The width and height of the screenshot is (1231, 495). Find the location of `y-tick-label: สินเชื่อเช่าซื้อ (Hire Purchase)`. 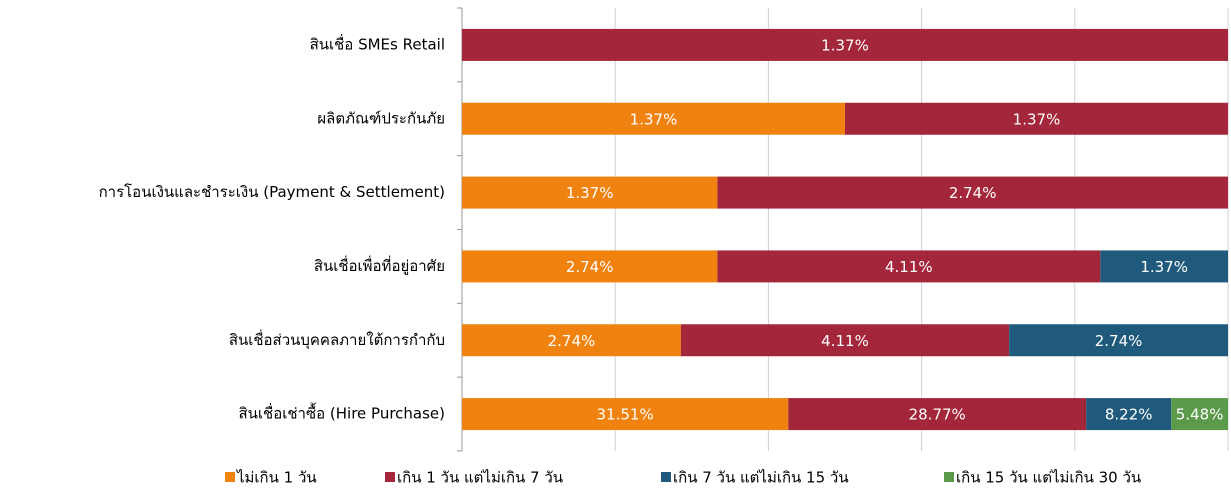

y-tick-label: สินเชื่อเช่าซื้อ (Hire Purchase) is located at coordinates (341, 413).